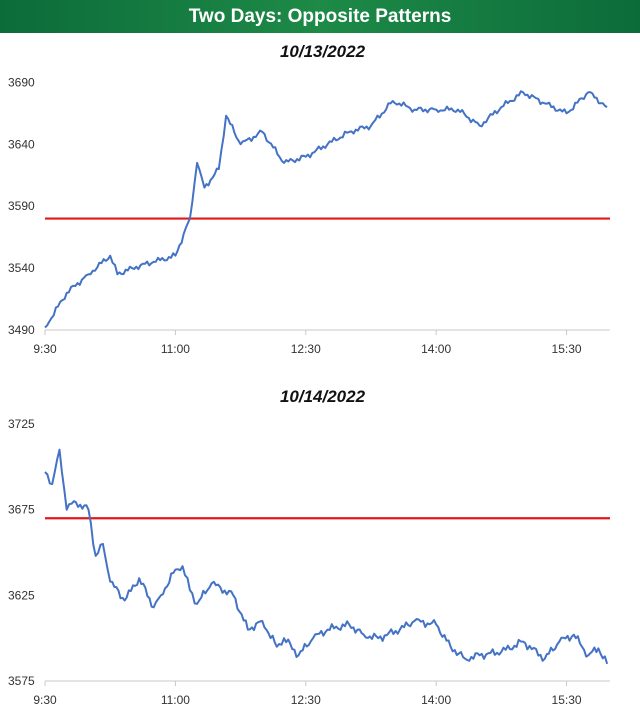 This screenshot has width=640, height=715. What do you see at coordinates (21, 424) in the screenshot?
I see `y-tick-label: 3725` at bounding box center [21, 424].